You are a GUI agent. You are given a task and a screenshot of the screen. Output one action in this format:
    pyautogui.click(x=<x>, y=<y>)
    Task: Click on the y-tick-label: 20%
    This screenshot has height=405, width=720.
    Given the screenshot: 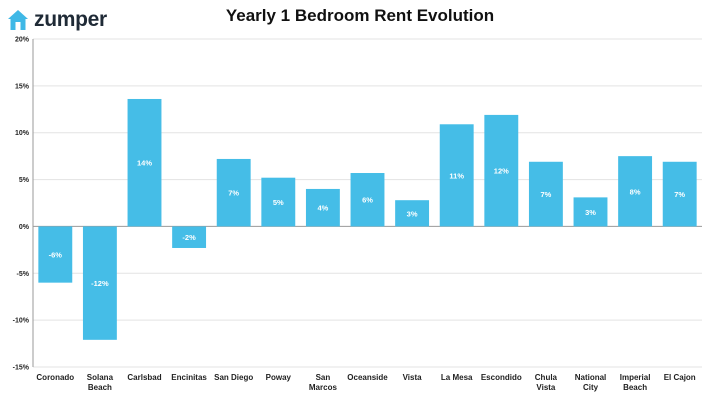 What is the action you would take?
    pyautogui.click(x=22, y=40)
    